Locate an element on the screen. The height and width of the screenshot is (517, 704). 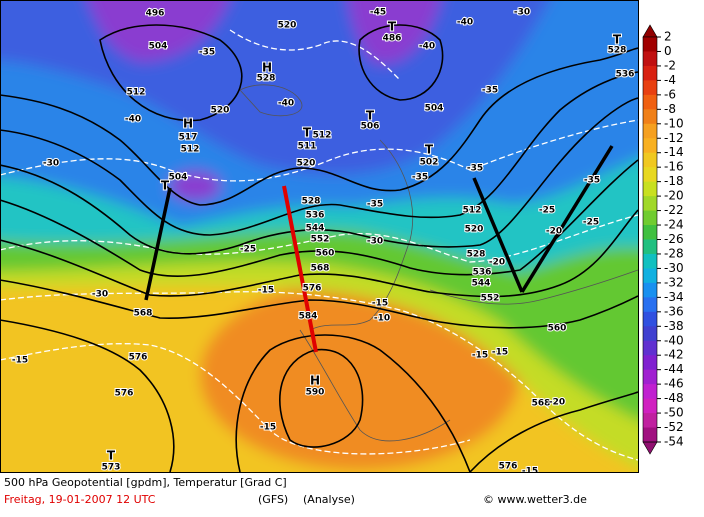
colorbar-label: -20 is located at coordinates (674, 196).